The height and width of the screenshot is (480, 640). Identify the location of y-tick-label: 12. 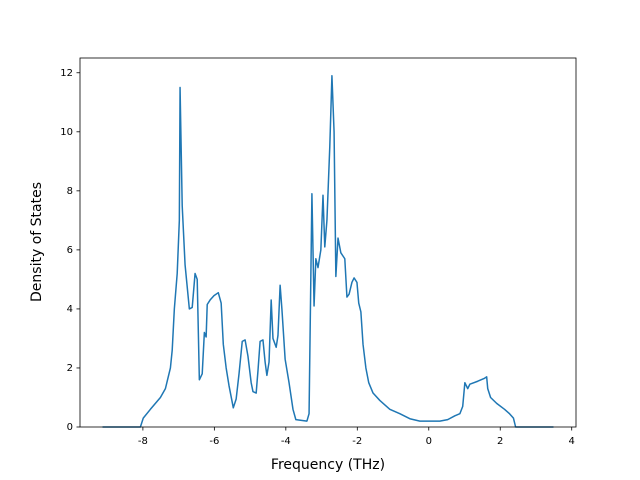
(66, 73).